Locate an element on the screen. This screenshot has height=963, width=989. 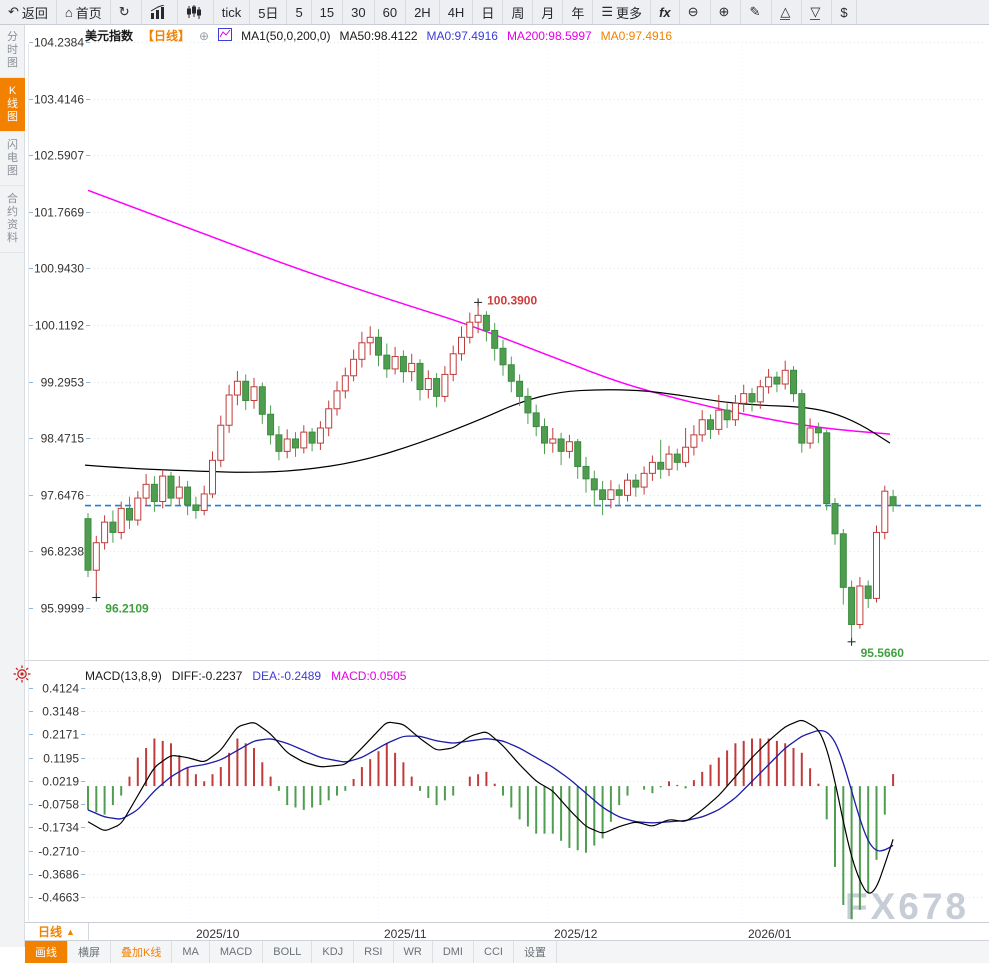
period-2h-button: 2H is located at coordinates (423, 12).